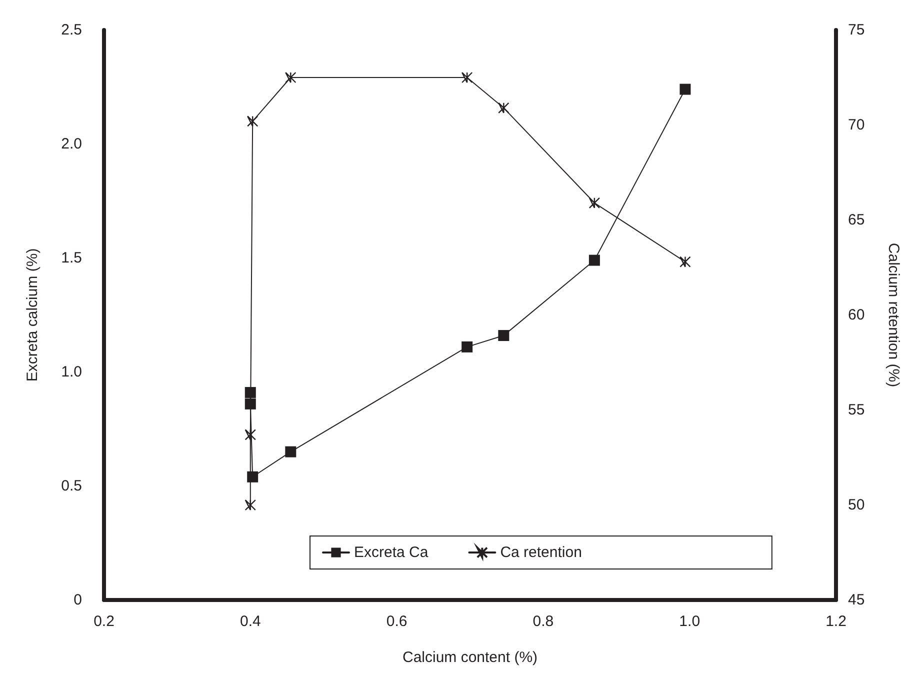 This screenshot has height=681, width=911. What do you see at coordinates (856, 505) in the screenshot?
I see `y2-tick-label: 50` at bounding box center [856, 505].